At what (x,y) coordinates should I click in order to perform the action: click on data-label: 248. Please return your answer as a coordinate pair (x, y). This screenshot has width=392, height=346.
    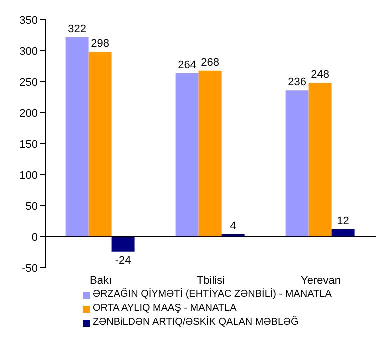
    Looking at the image, I should click on (320, 75).